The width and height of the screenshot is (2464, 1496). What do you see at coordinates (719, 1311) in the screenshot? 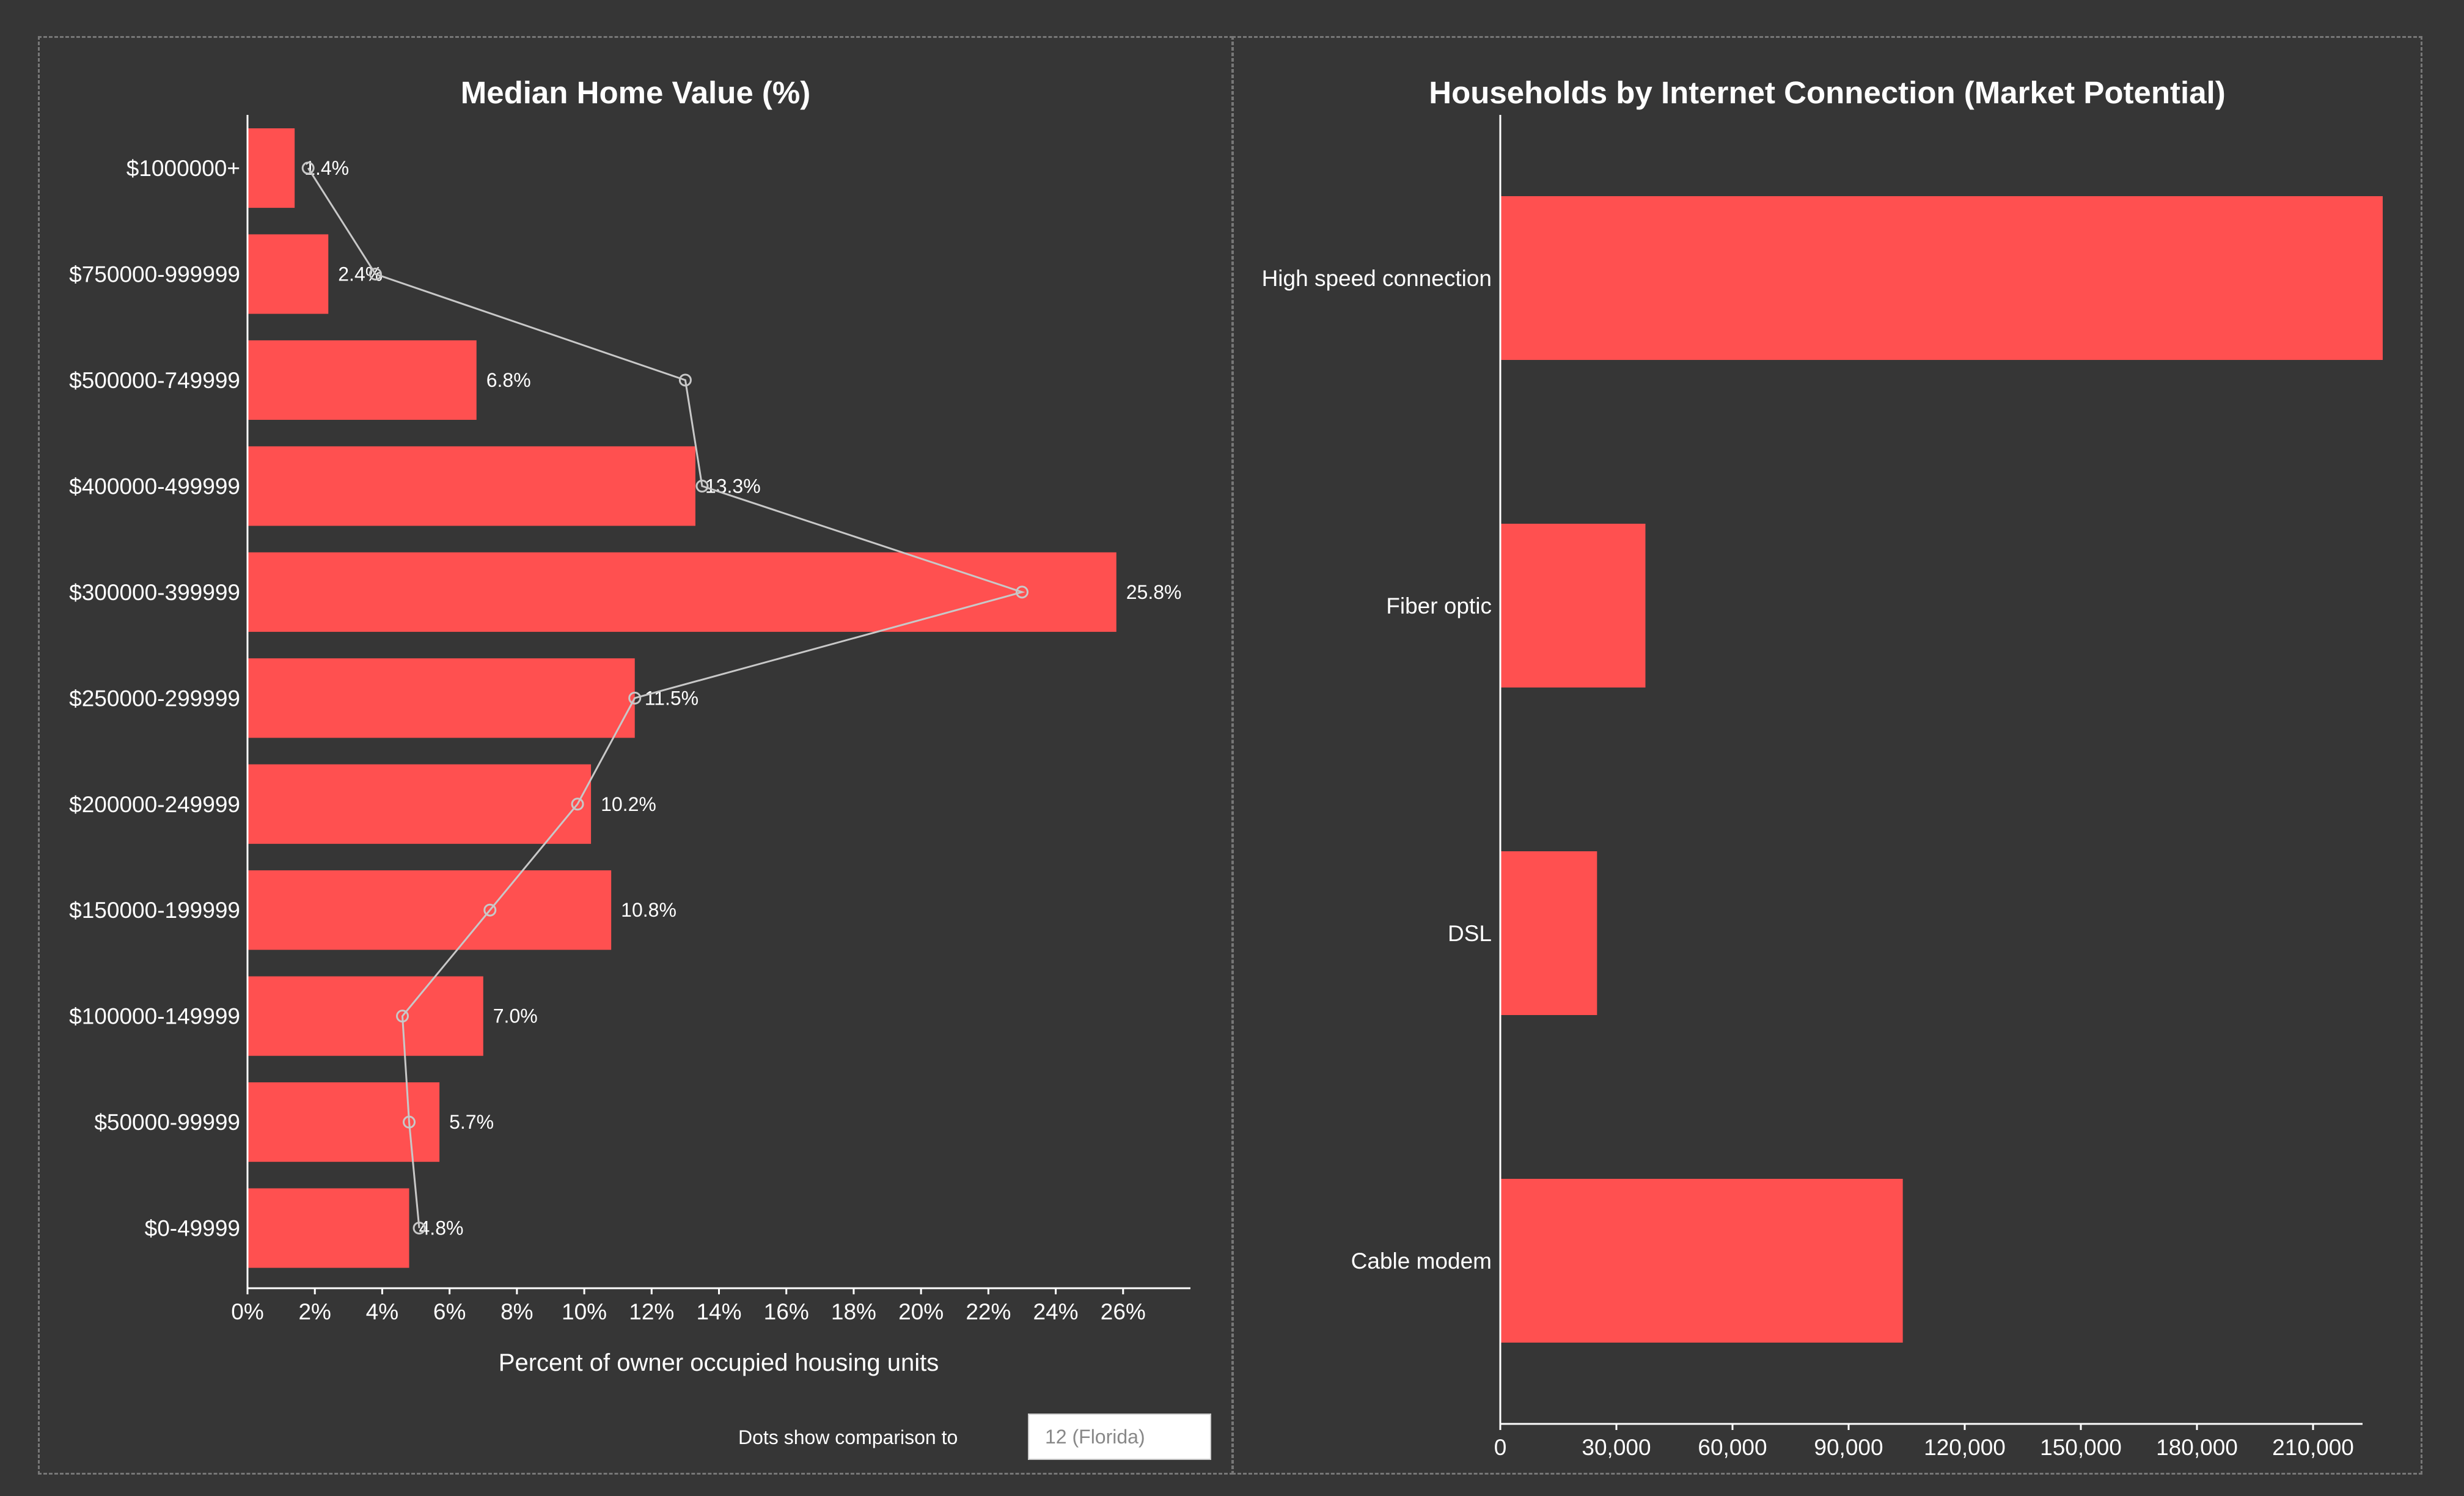
I see `x-tick-label: 14%` at bounding box center [719, 1311].